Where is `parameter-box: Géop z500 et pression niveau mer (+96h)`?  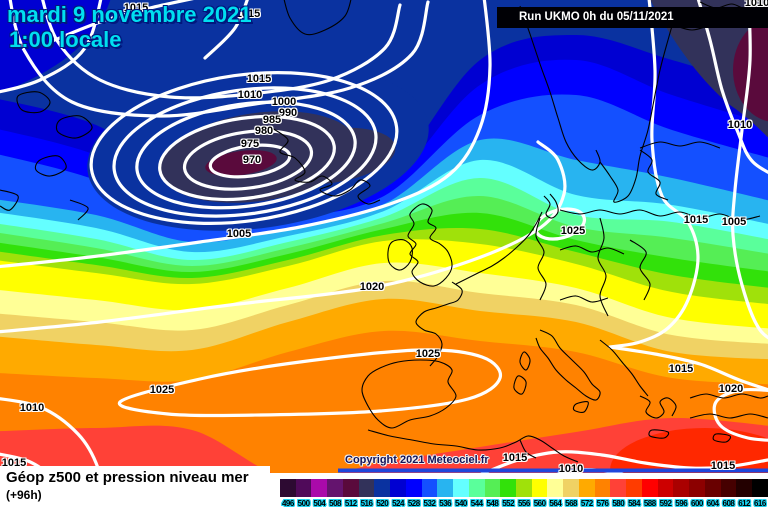 parameter-box: Géop z500 et pression niveau mer (+96h) is located at coordinates (135, 489).